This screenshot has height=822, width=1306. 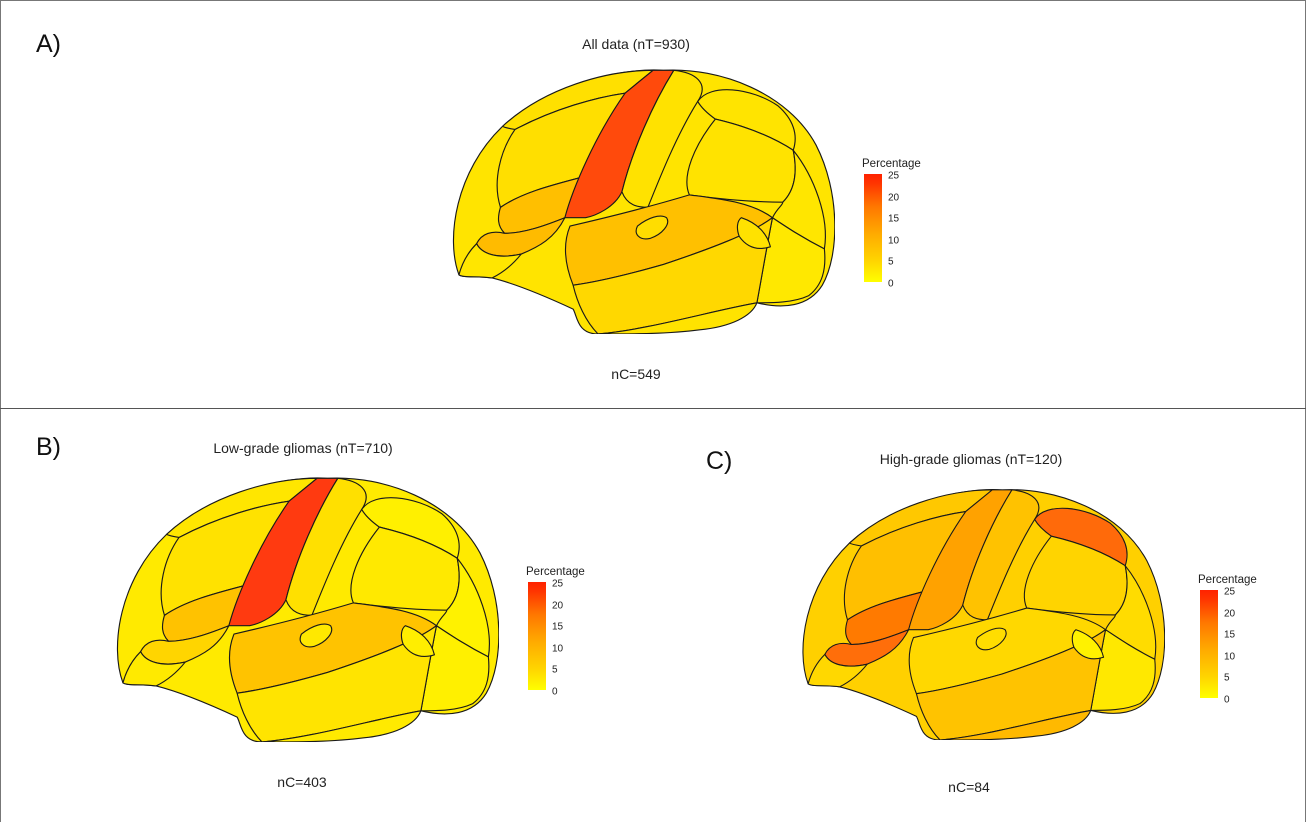 I want to click on panel-b-letter: B), so click(x=48, y=447).